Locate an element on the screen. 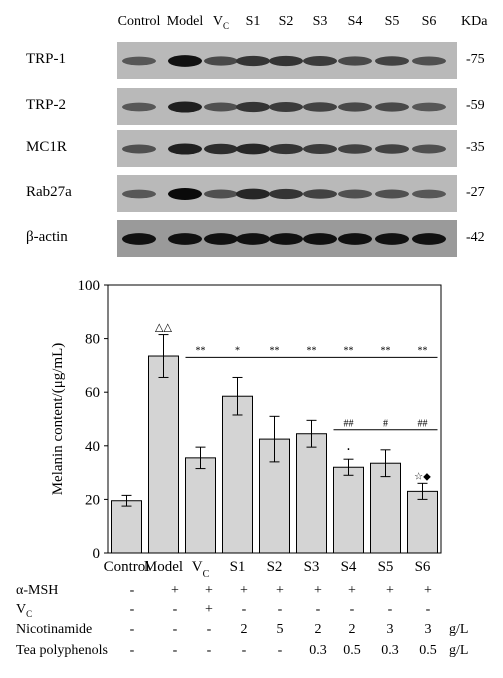  treatment-row-label: Nicotinamide is located at coordinates (54, 629).